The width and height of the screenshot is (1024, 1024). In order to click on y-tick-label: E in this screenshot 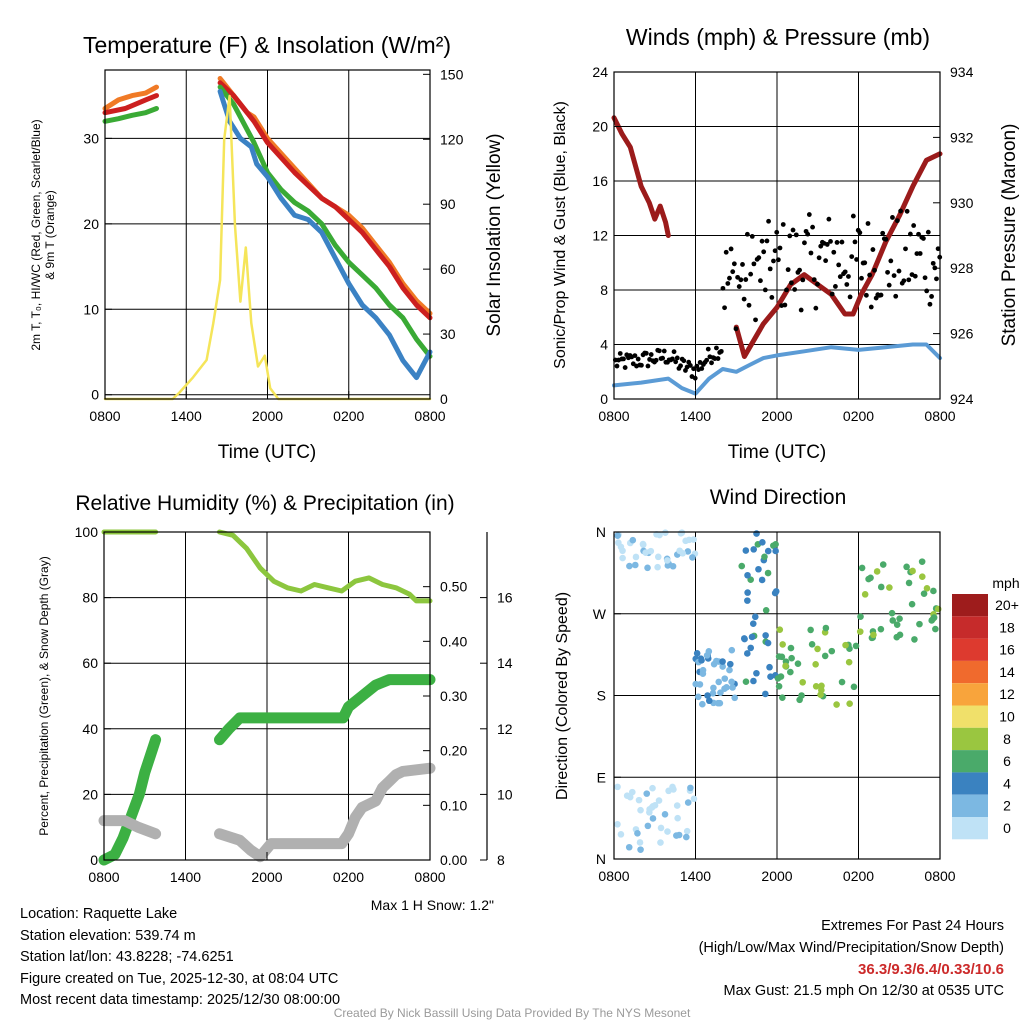, I will do `click(601, 777)`.